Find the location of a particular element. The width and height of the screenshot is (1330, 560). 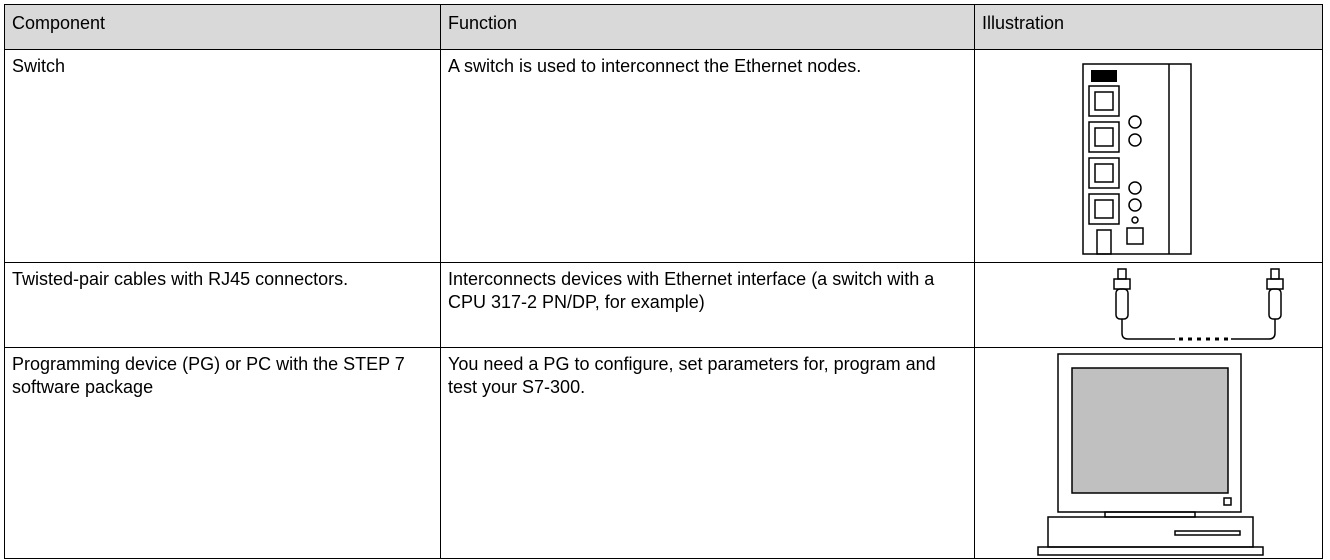

pc-illustration is located at coordinates (1150, 454).